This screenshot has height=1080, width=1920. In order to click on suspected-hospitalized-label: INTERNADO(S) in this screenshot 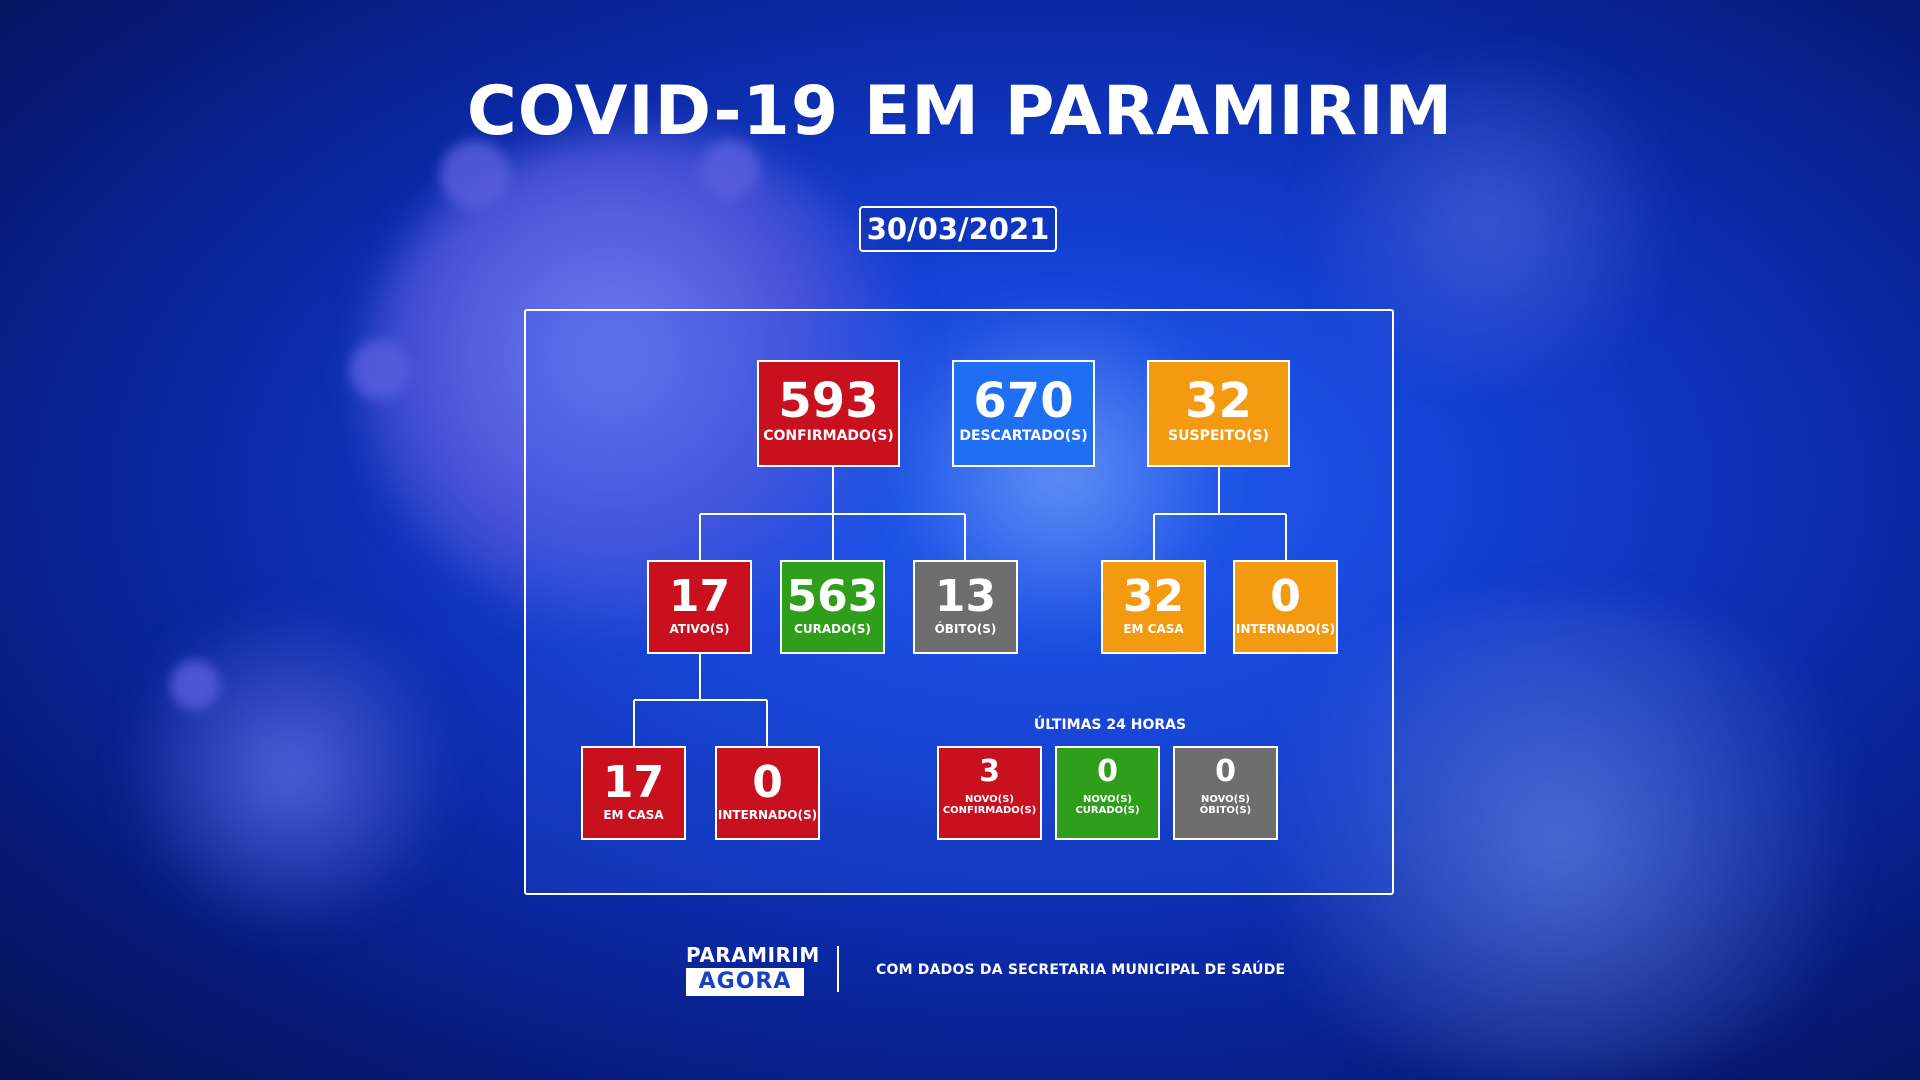, I will do `click(1285, 629)`.